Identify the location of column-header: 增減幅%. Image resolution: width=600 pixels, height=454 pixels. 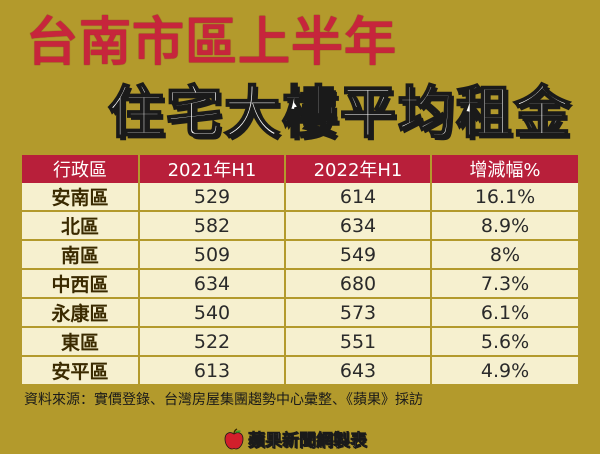
(505, 169).